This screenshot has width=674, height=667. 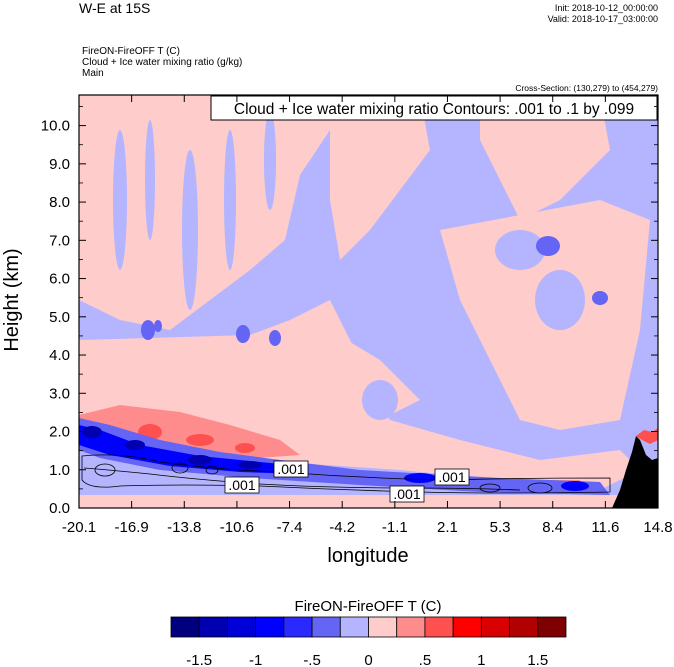 I want to click on x-tick-label: -7.4, so click(x=290, y=527).